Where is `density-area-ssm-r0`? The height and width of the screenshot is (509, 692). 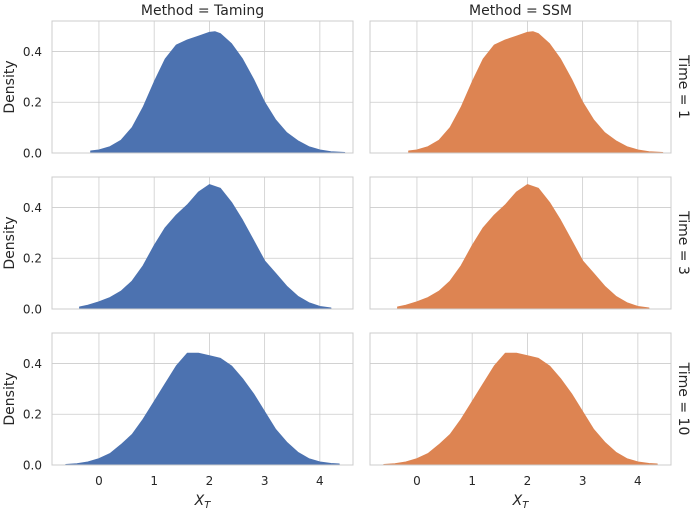
density-area-ssm-r0 is located at coordinates (536, 92).